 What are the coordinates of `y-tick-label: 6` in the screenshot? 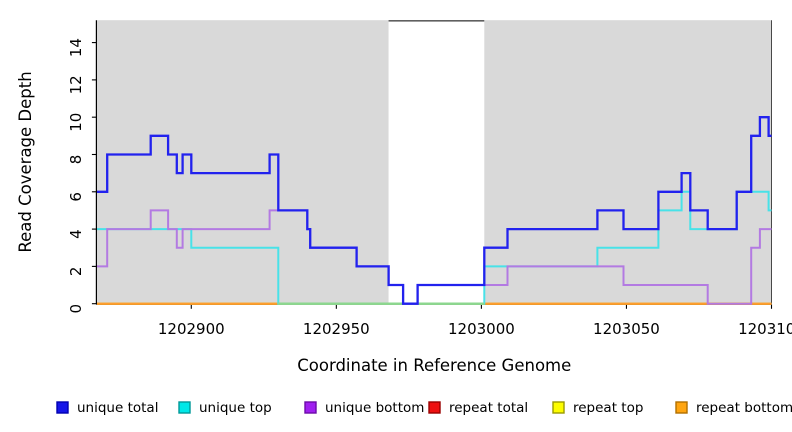 It's located at (76, 197).